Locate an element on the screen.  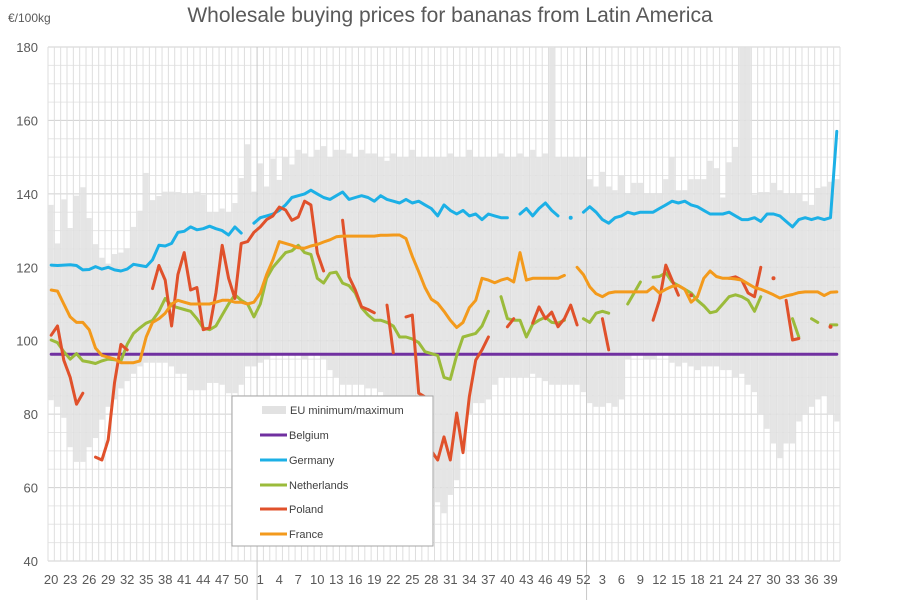
legend-label: Germany is located at coordinates (312, 461).